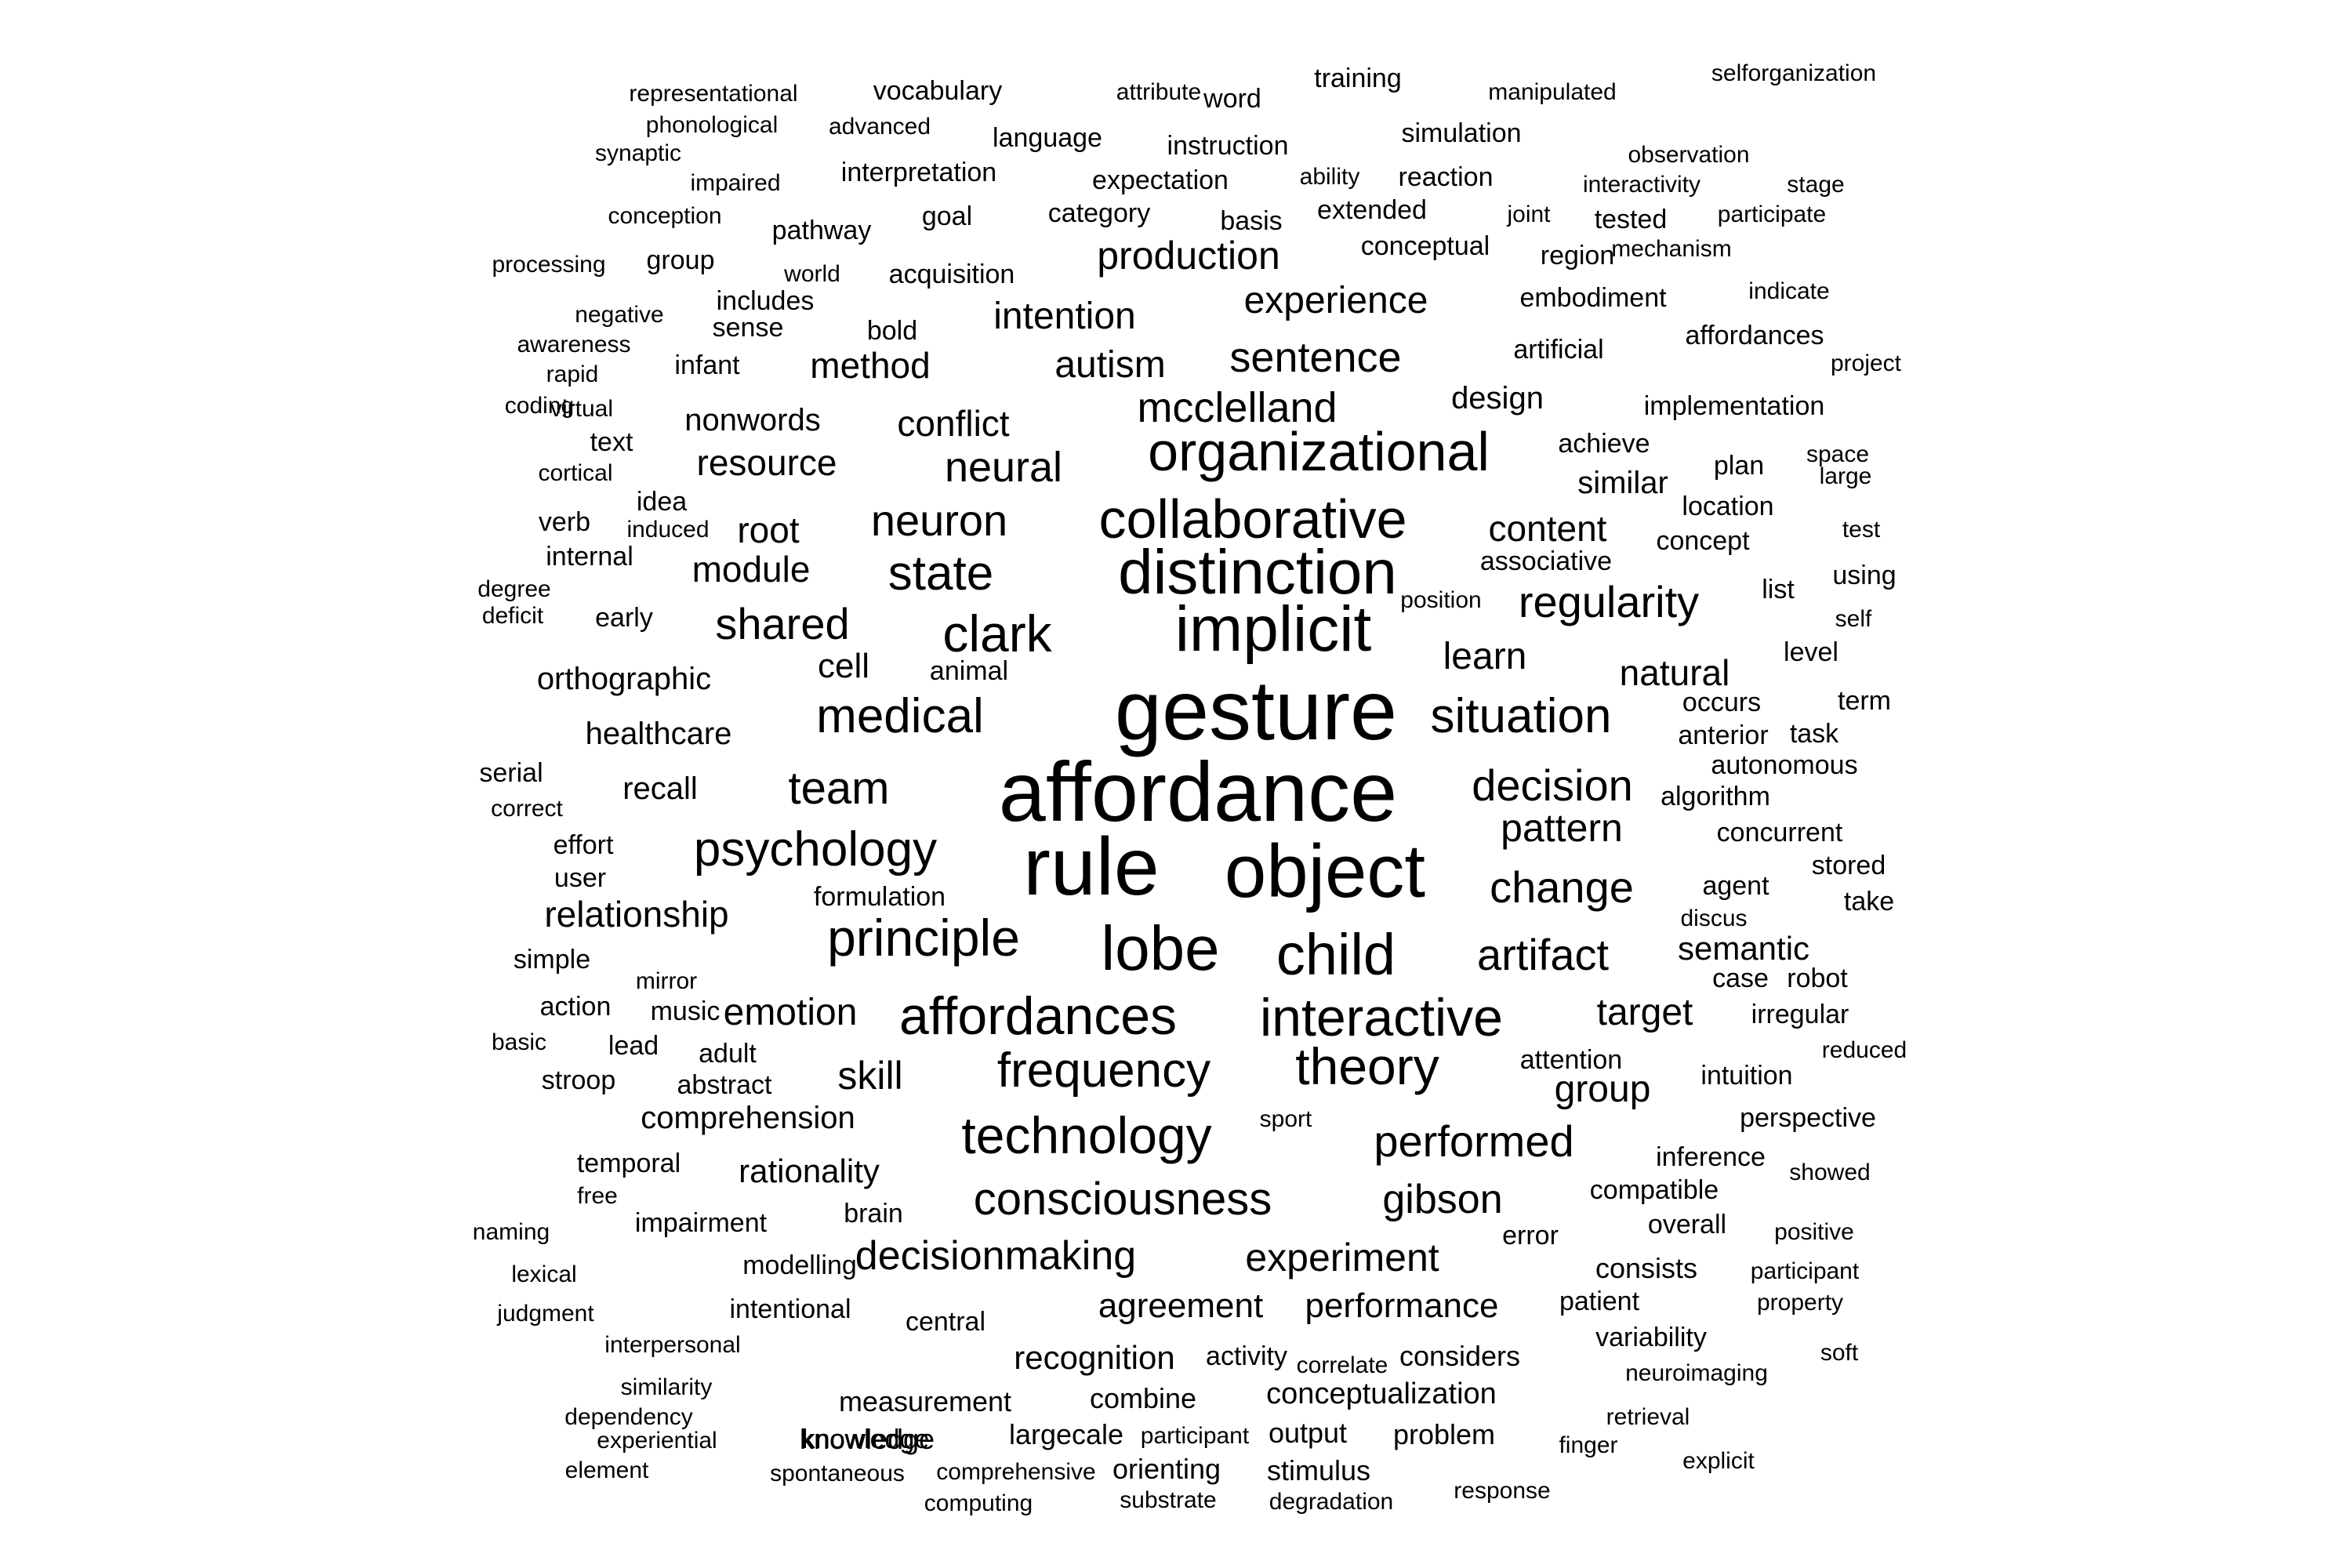  What do you see at coordinates (512, 616) in the screenshot?
I see `word-deficit: deficit` at bounding box center [512, 616].